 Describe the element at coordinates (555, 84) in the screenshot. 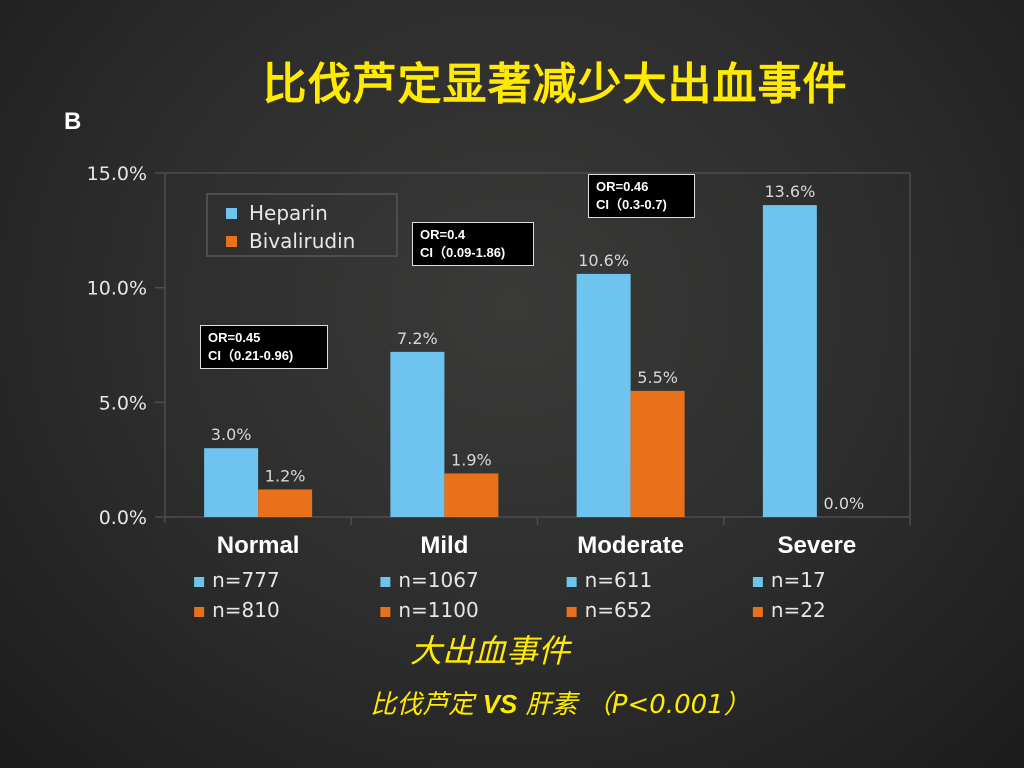

I see `slide-title: 比伐芦定显著减少大出血事件` at that location.